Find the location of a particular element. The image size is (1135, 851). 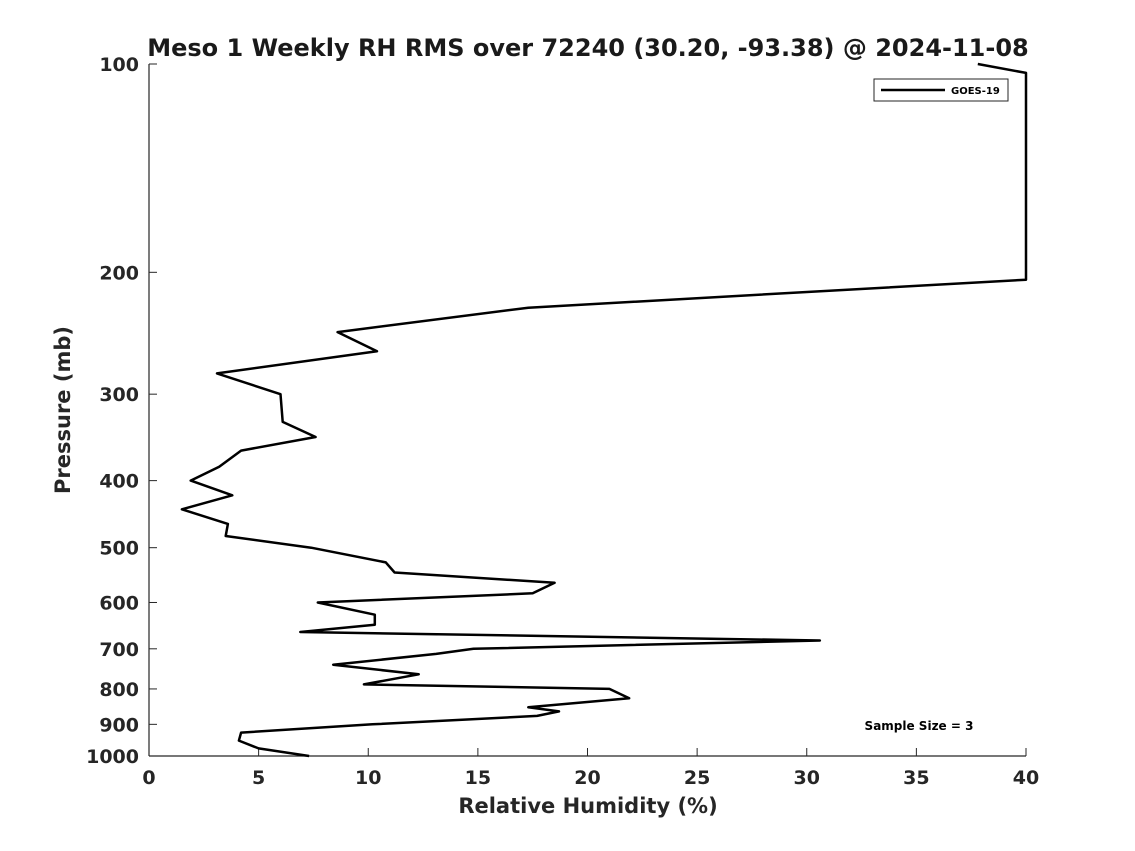

x-tick-label: 10 is located at coordinates (368, 778).